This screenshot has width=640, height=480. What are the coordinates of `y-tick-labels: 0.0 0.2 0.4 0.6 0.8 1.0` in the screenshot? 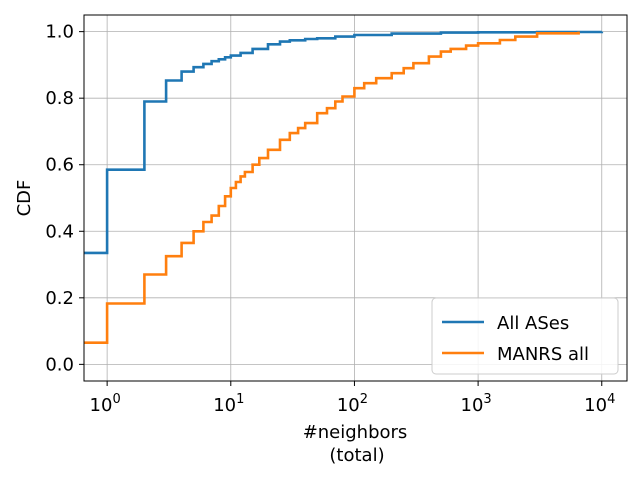 It's located at (59, 199).